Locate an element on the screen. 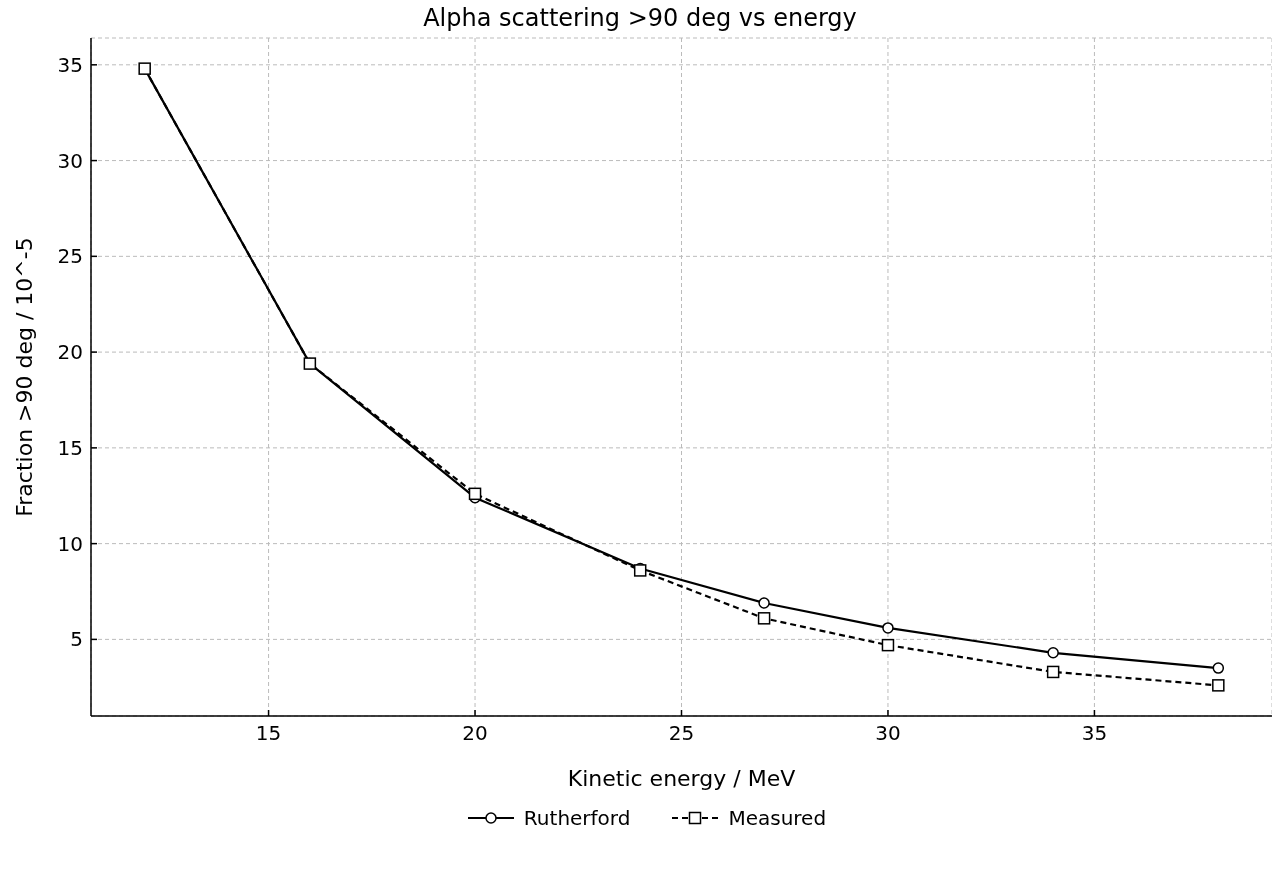 This screenshot has height=880, width=1280. x-axis-title: Kinetic energy / MeV is located at coordinates (681, 778).